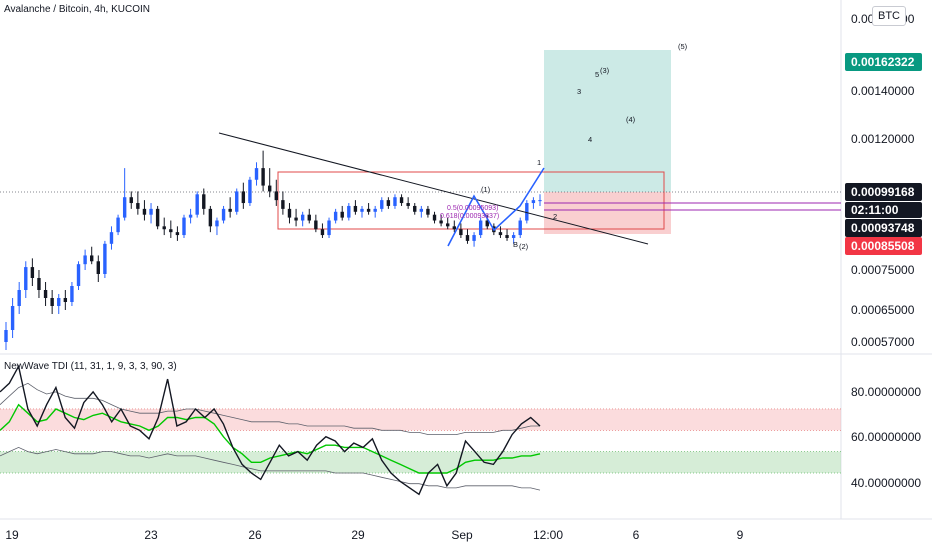 This screenshot has width=932, height=550. Describe the element at coordinates (539, 162) in the screenshot. I see `wave-label: 1` at that location.